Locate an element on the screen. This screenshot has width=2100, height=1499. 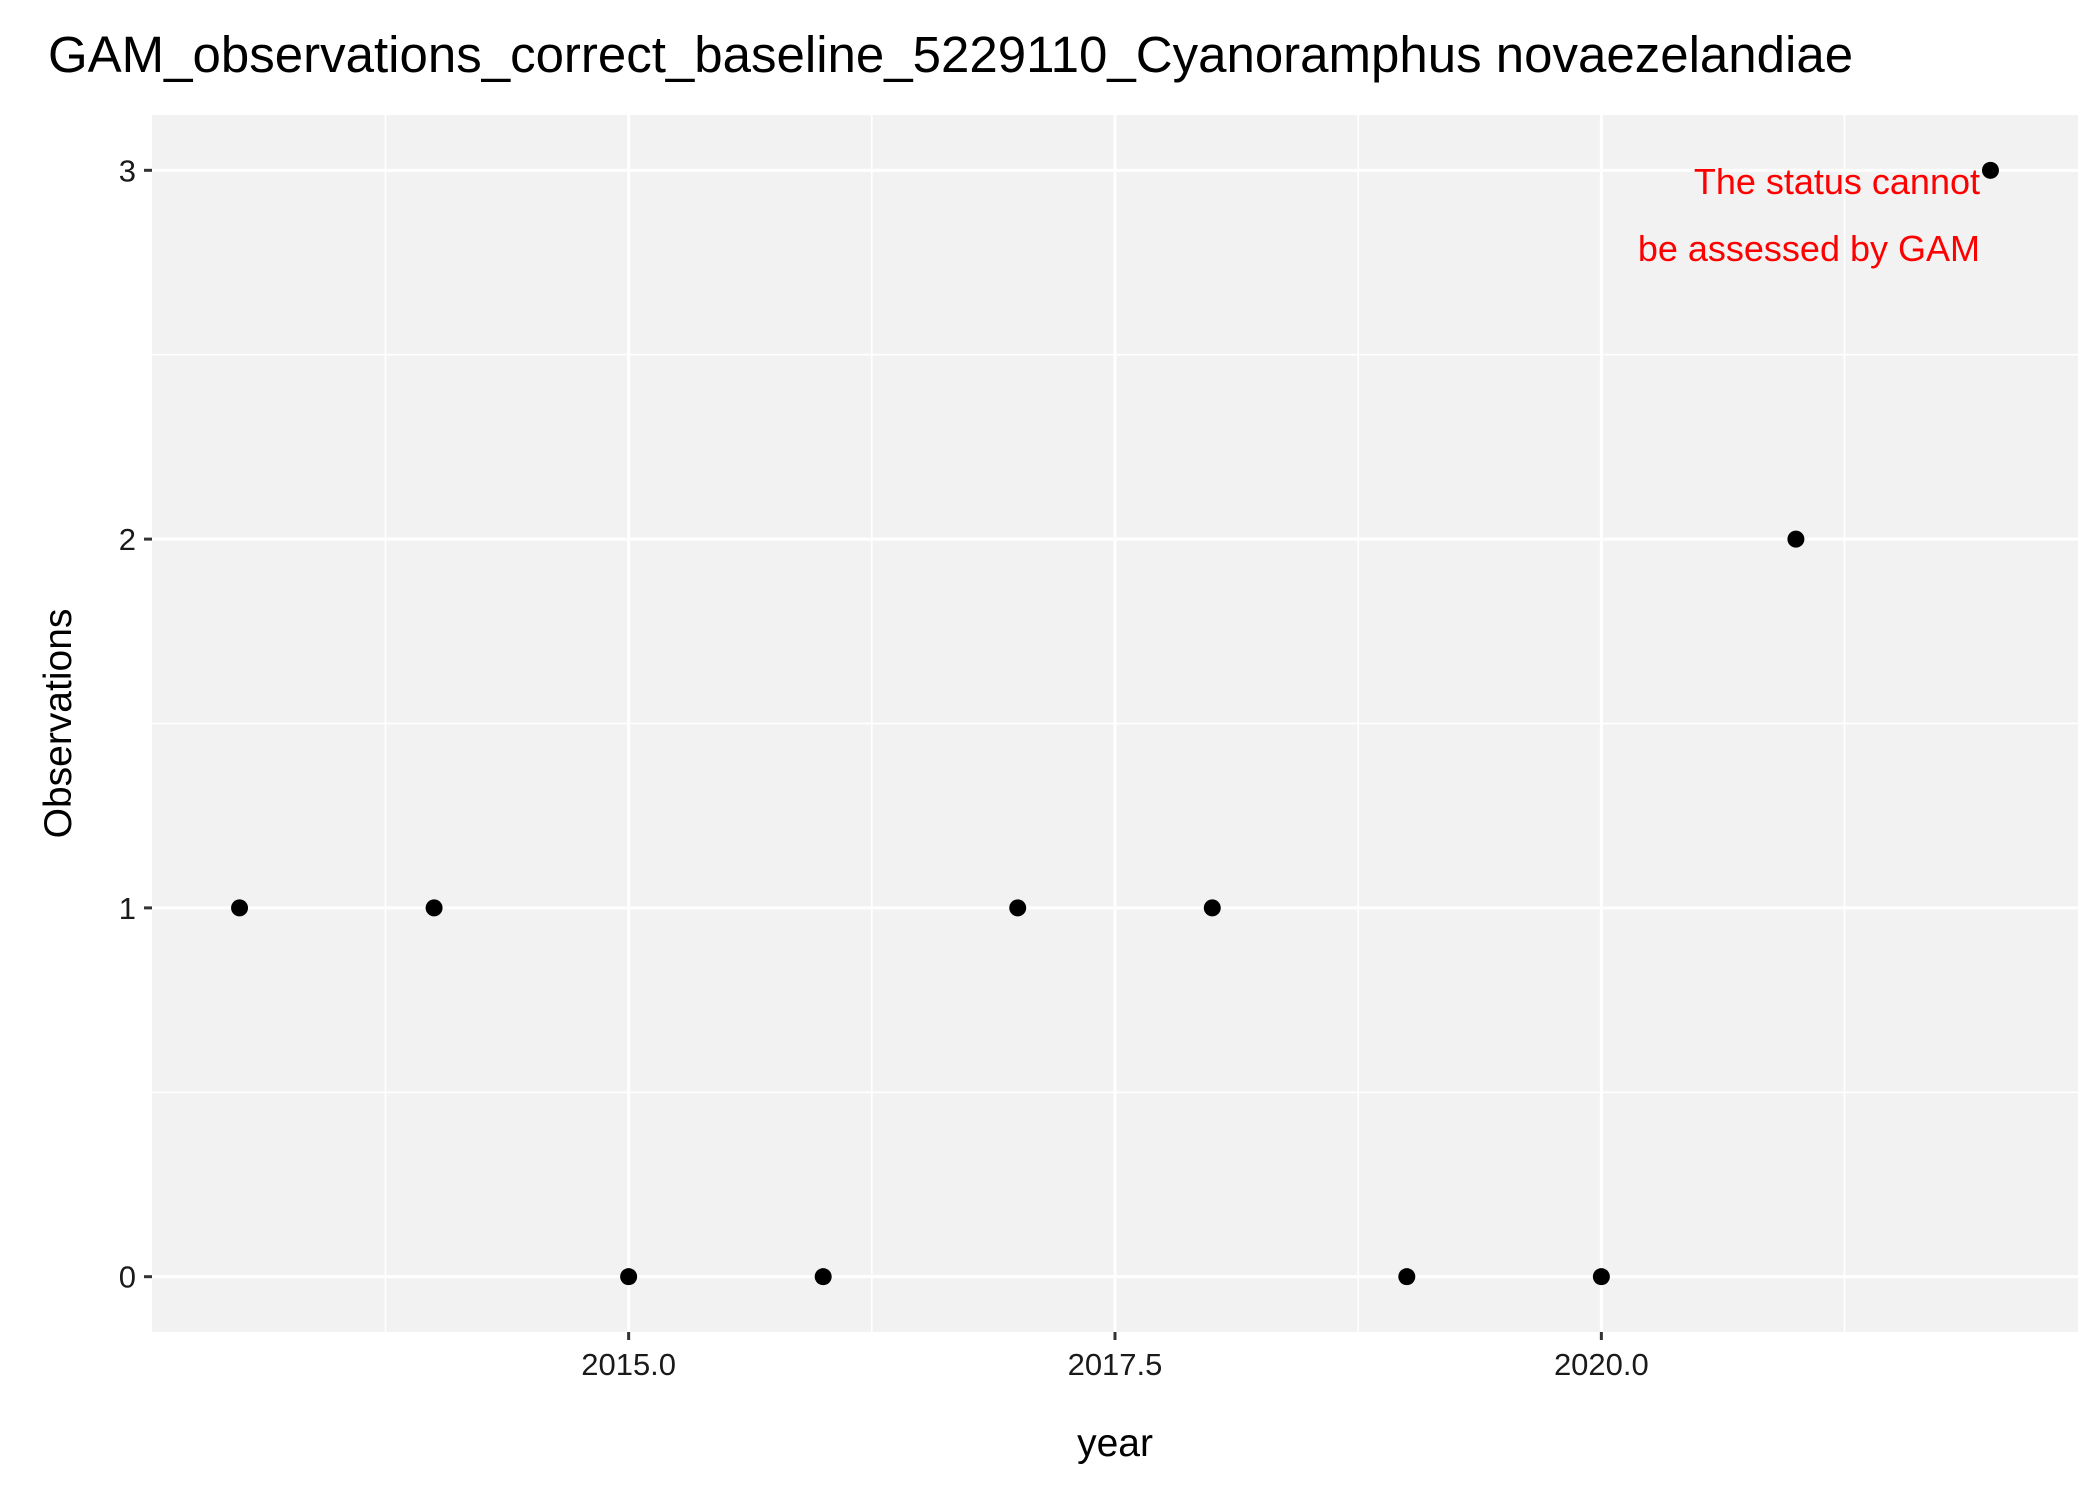
y-tick-label: 3 is located at coordinates (127, 170).